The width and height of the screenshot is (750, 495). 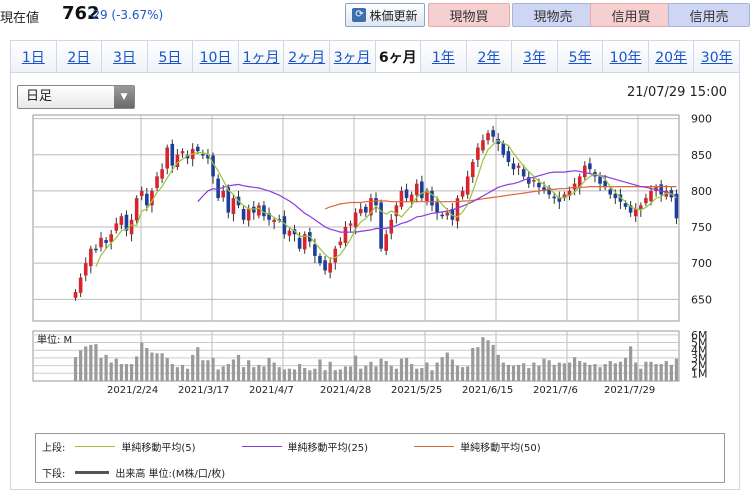 What do you see at coordinates (80, 56) in the screenshot?
I see `period-tab: 2日` at bounding box center [80, 56].